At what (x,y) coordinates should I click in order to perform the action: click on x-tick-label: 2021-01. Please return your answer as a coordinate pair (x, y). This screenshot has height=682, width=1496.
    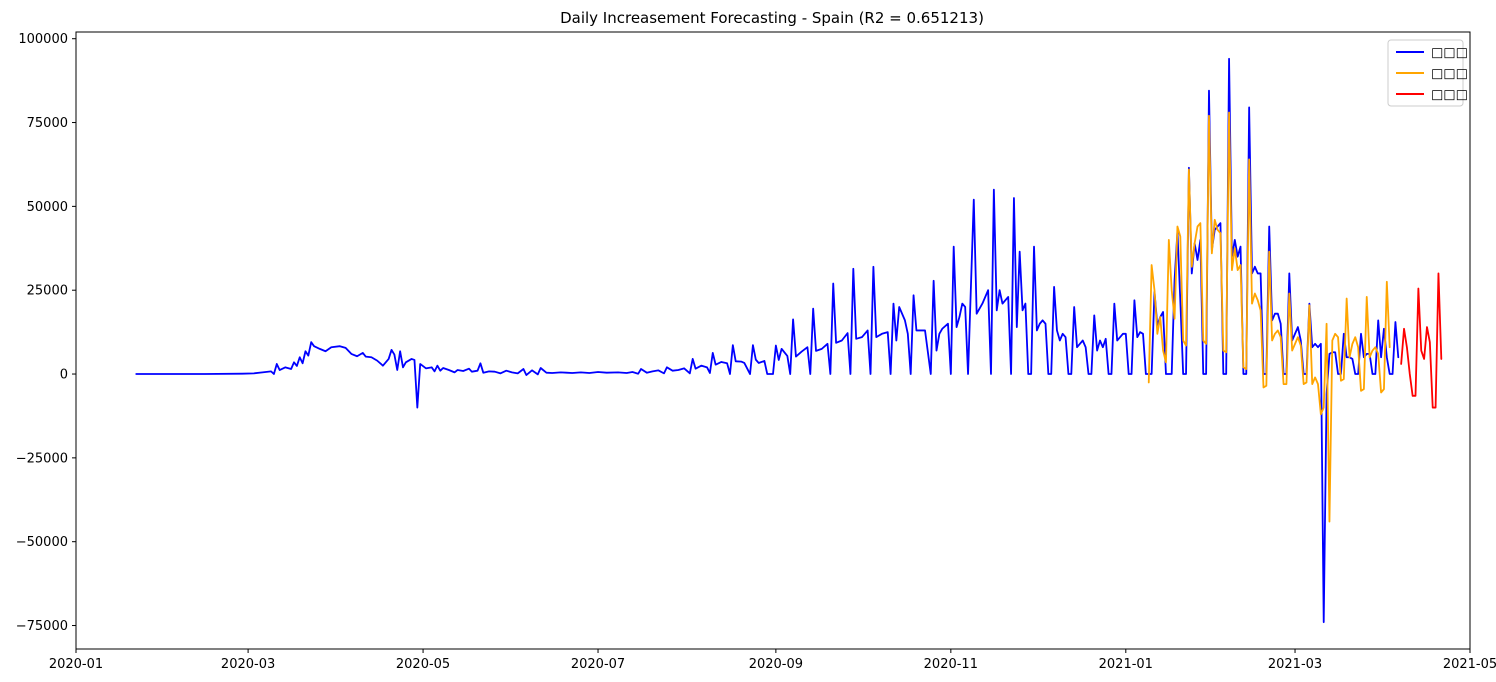
    Looking at the image, I should click on (1126, 664).